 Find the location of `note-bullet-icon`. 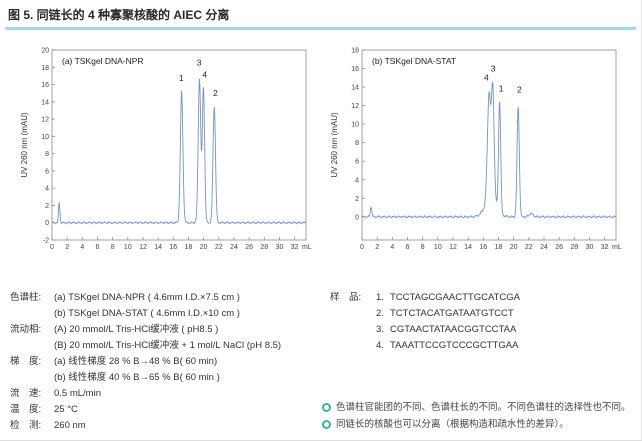

note-bullet-icon is located at coordinates (326, 424).